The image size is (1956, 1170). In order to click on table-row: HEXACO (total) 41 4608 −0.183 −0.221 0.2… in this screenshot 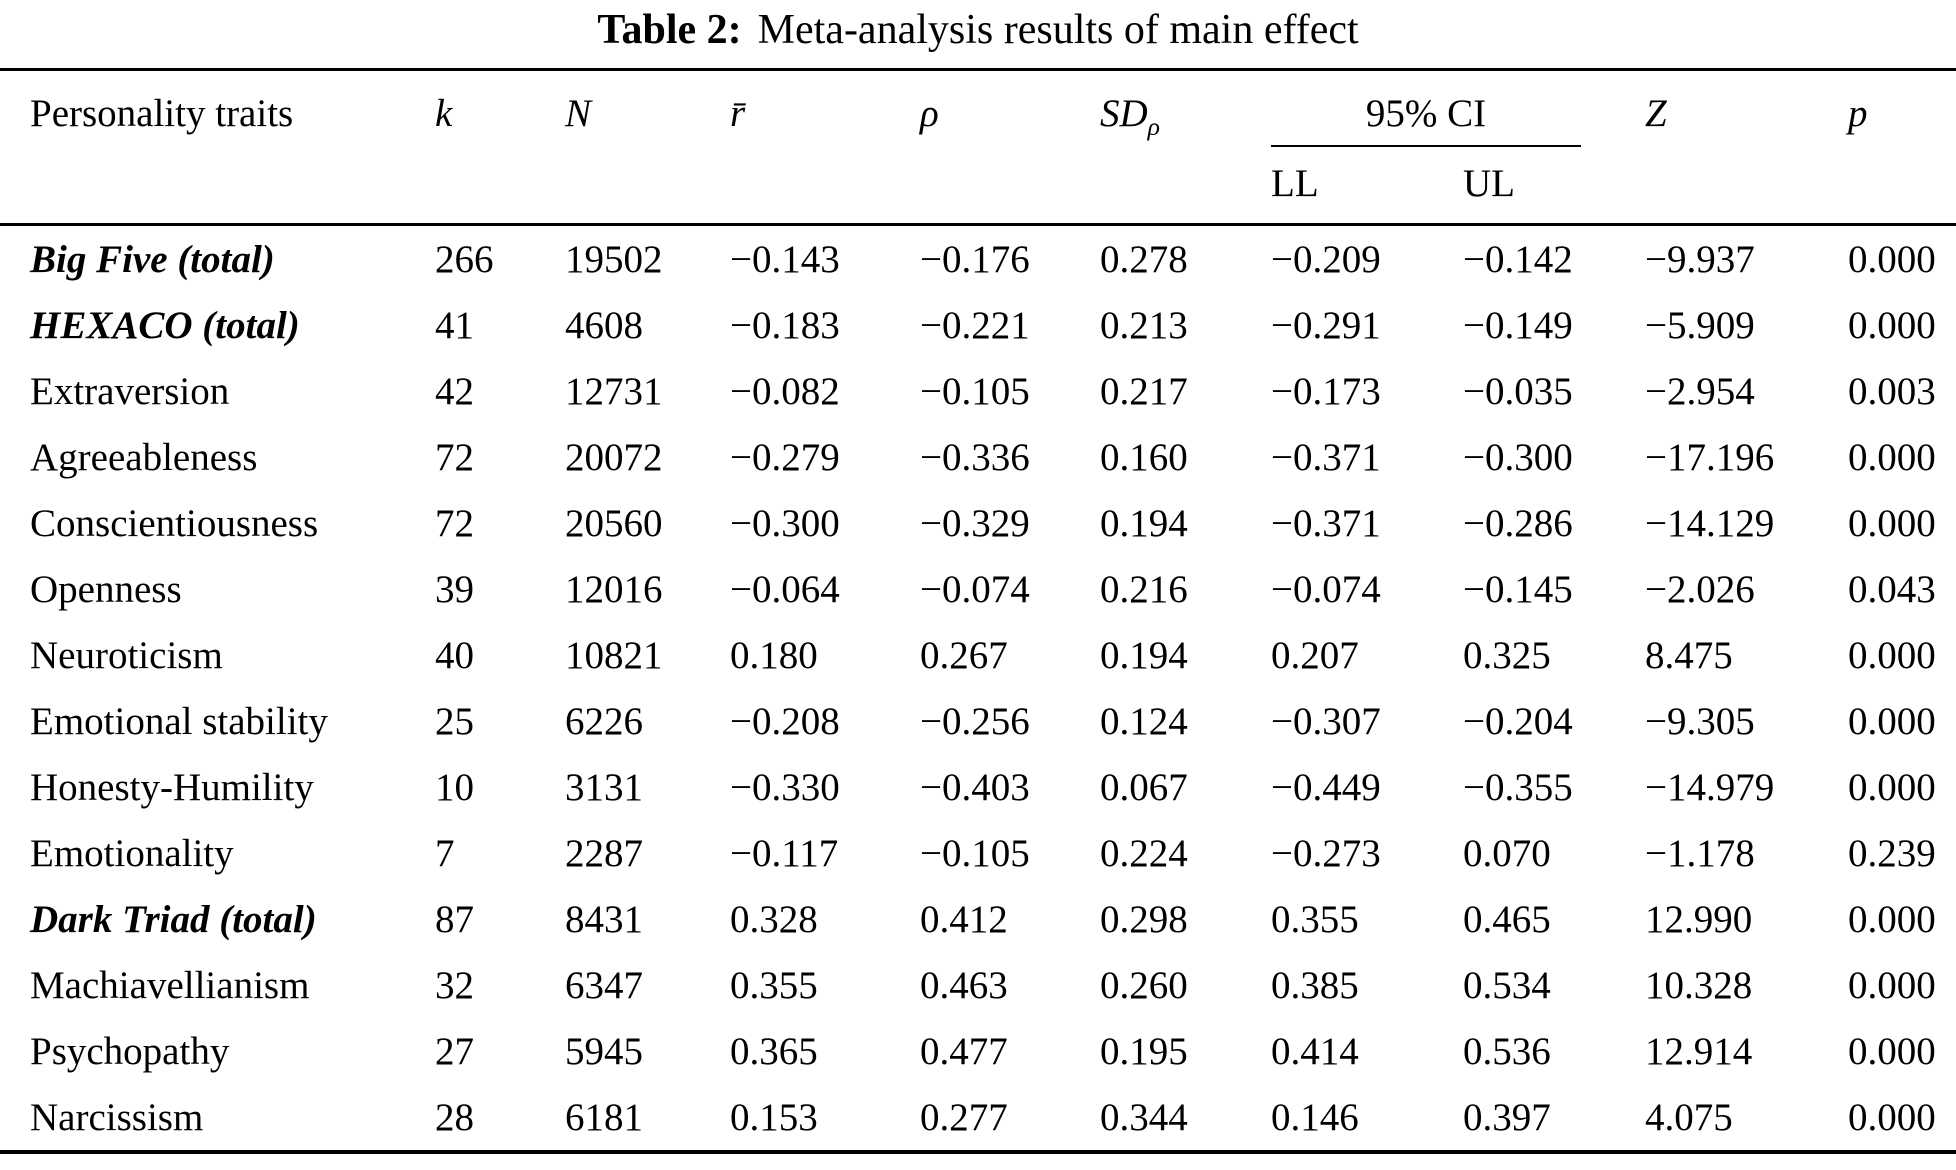, I will do `click(978, 325)`.